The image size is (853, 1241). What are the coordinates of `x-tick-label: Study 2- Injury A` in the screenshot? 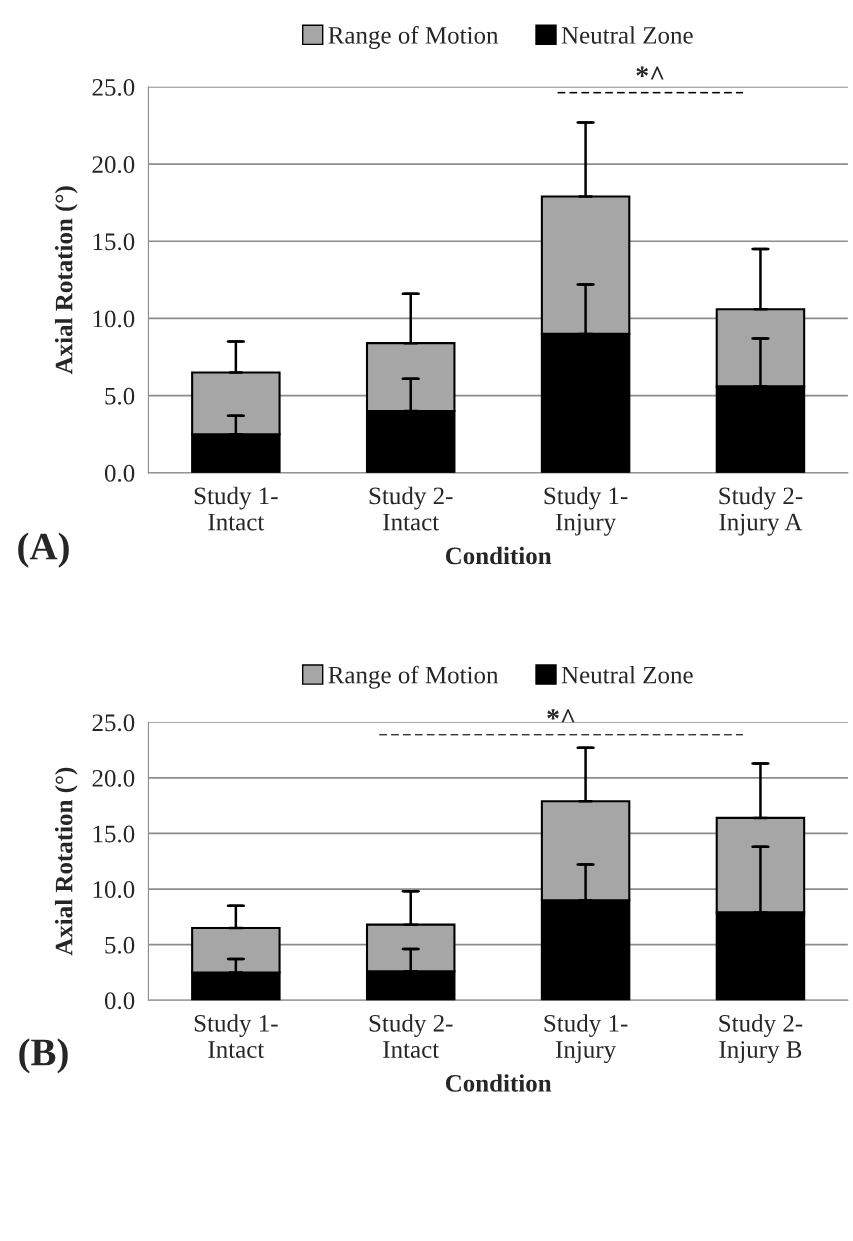 It's located at (761, 511).